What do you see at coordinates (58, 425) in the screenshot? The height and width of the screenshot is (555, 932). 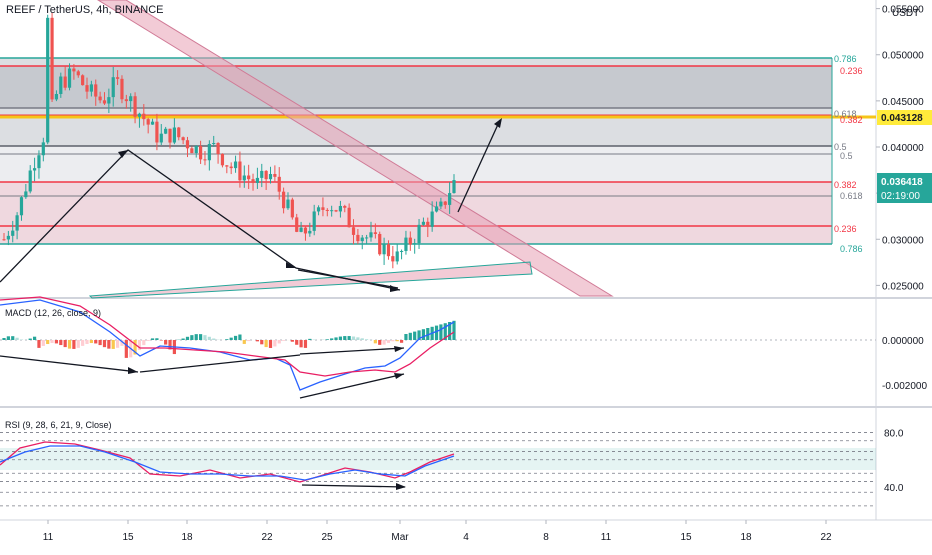 I see `rsi-title: RSI (9, 28, 6, 21, 9, Close)` at bounding box center [58, 425].